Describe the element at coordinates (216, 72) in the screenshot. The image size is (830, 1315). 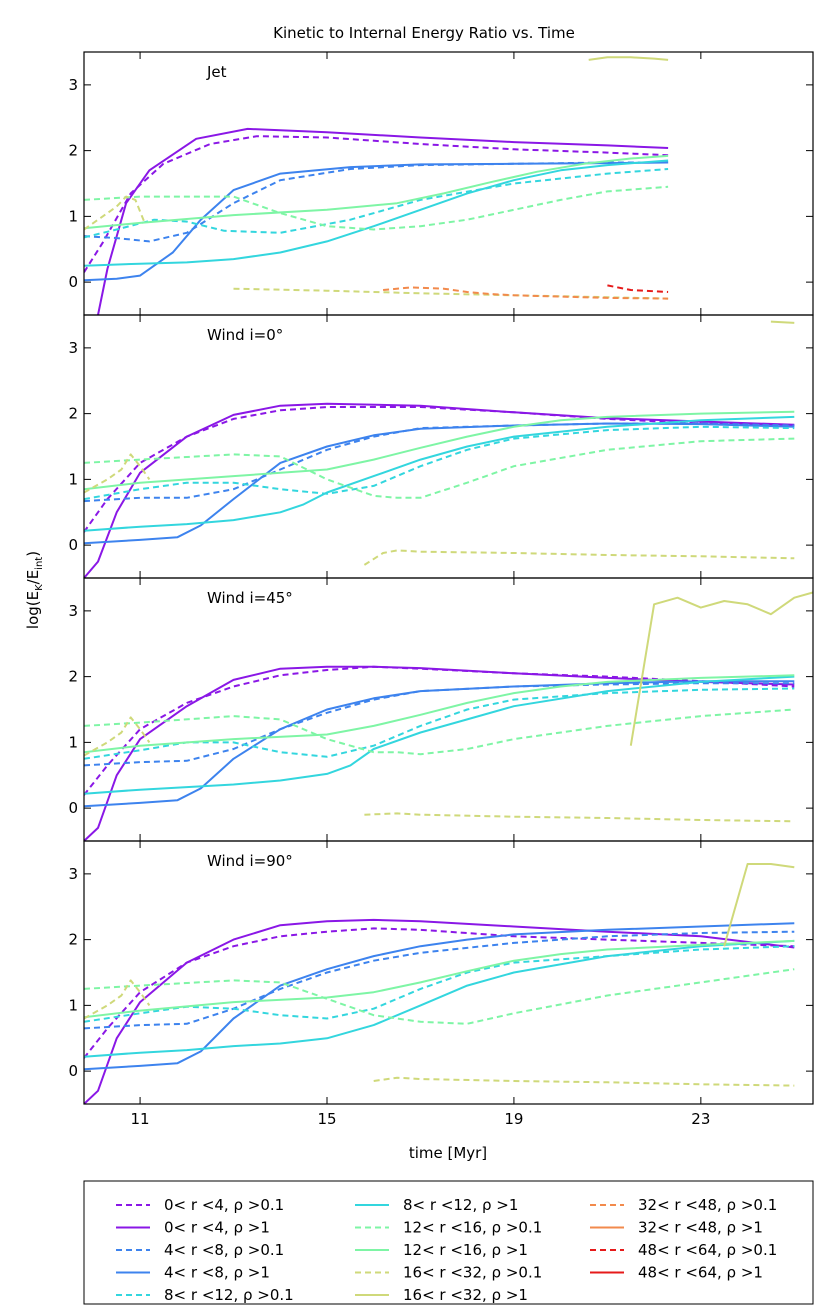
I see `panel-1-title: Jet` at that location.